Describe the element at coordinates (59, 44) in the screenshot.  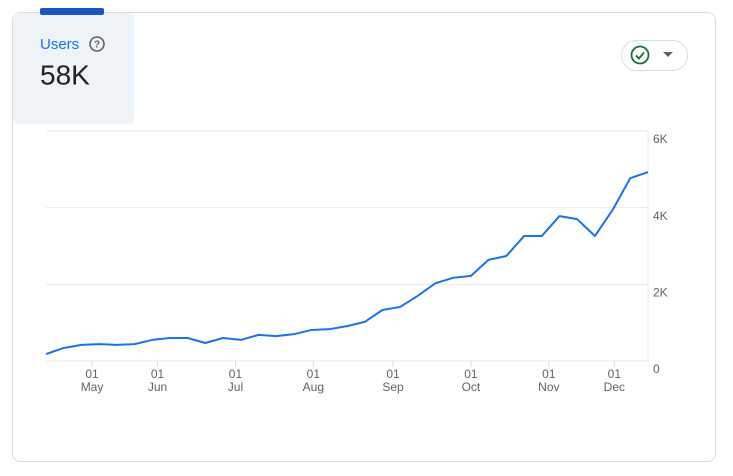
I see `metric-label: Users` at that location.